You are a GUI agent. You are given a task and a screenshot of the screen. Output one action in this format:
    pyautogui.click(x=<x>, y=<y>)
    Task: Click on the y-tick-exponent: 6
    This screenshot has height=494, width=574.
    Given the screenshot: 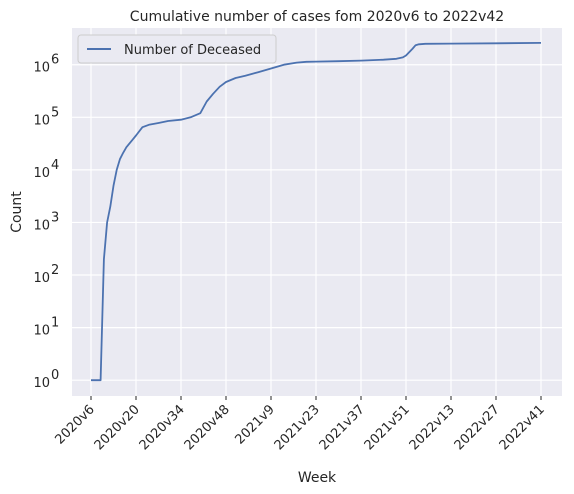 What is the action you would take?
    pyautogui.click(x=55, y=60)
    